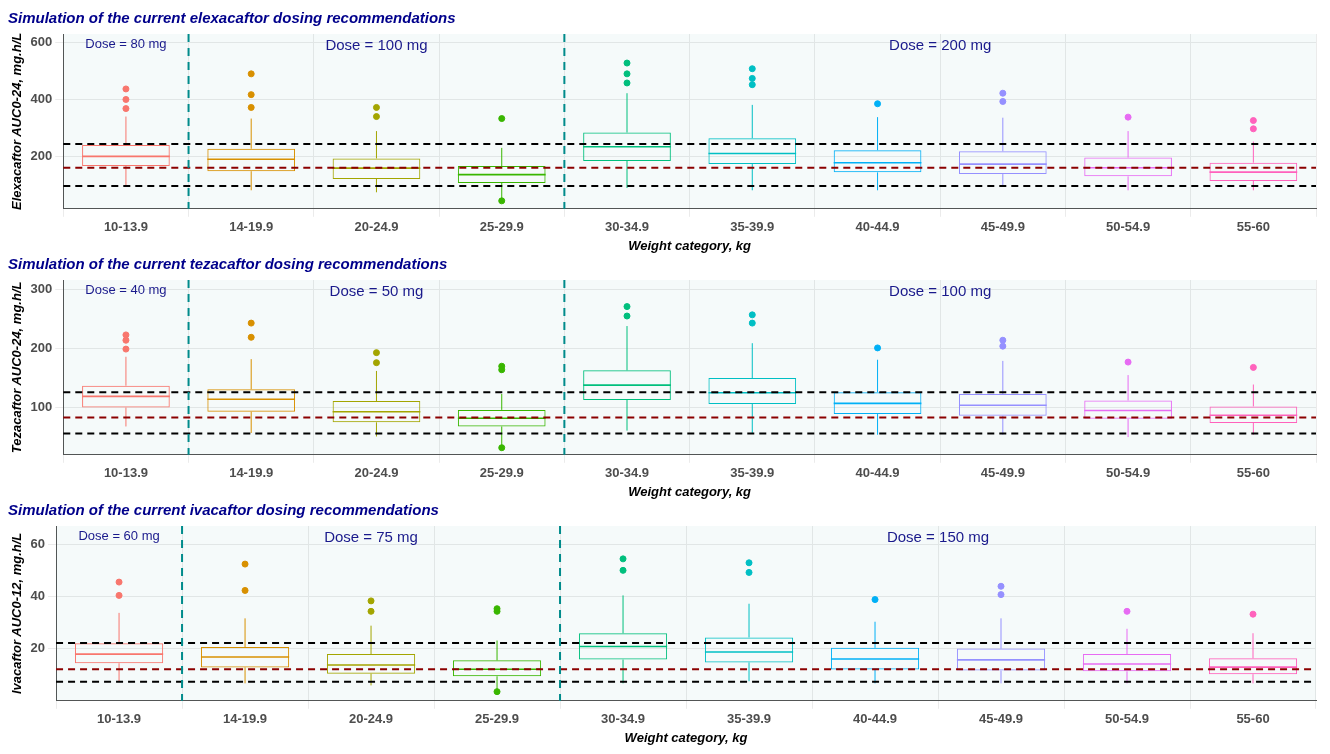 Image resolution: width=1330 pixels, height=754 pixels. I want to click on y-tick-label: 20, so click(38, 648).